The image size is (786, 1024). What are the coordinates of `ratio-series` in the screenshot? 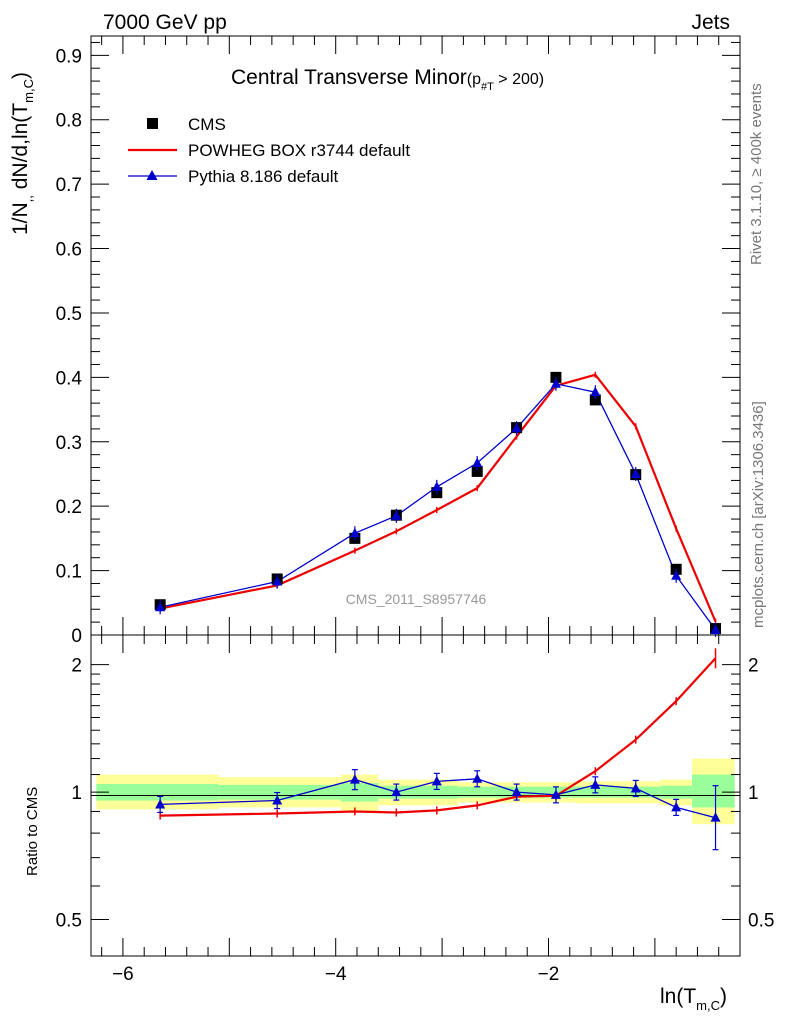 It's located at (438, 749).